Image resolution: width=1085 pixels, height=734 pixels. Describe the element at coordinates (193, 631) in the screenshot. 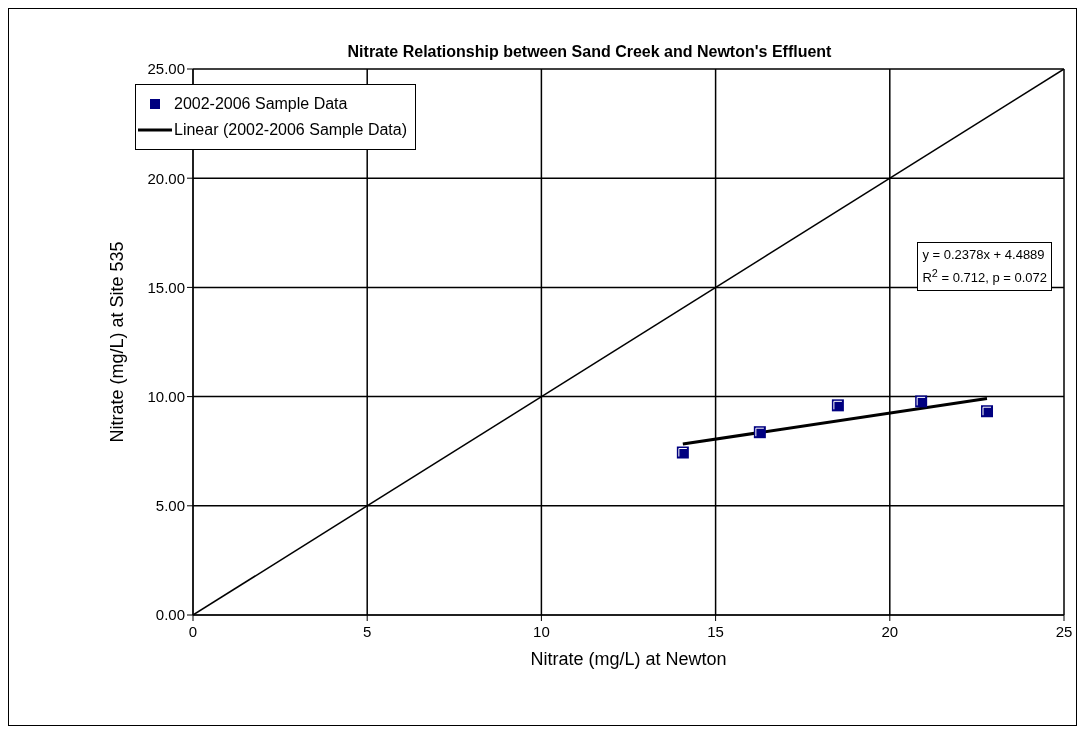

I see `x-tick-label: 0` at that location.